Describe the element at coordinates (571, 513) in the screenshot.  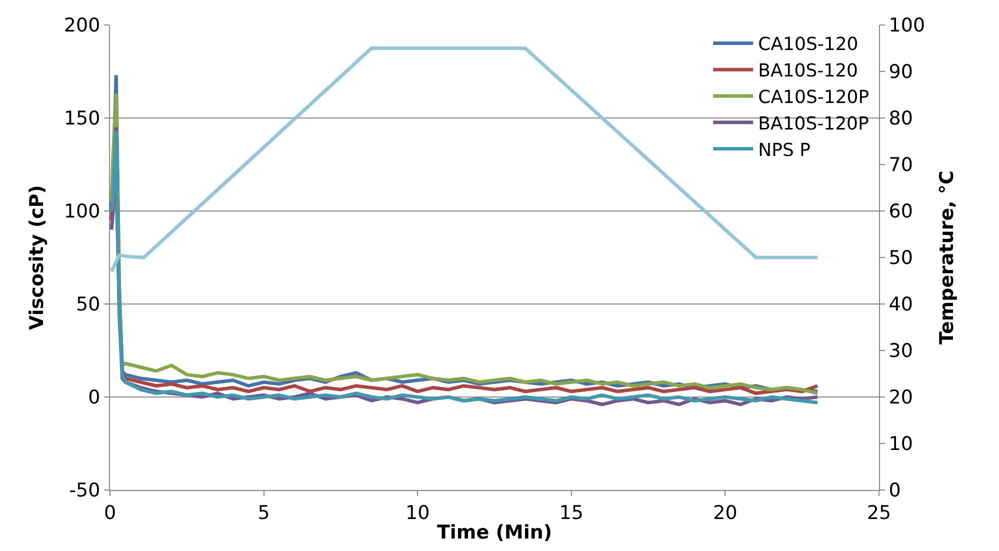
I see `x-tick-label: 15` at that location.